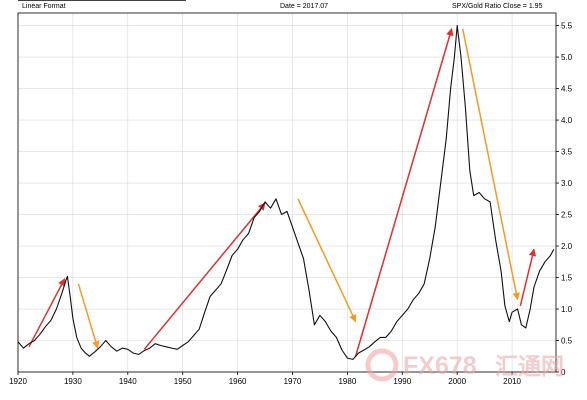  Describe the element at coordinates (567, 120) in the screenshot. I see `y-tick-label: 4.0` at that location.